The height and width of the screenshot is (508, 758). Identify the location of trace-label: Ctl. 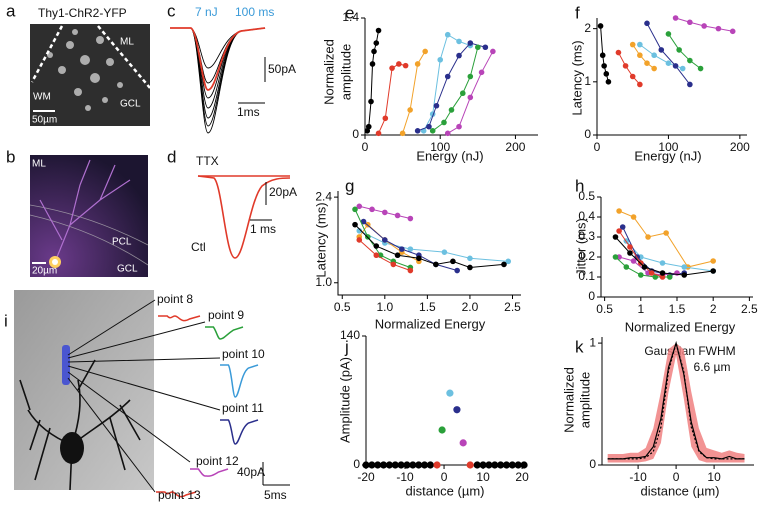
(198, 247).